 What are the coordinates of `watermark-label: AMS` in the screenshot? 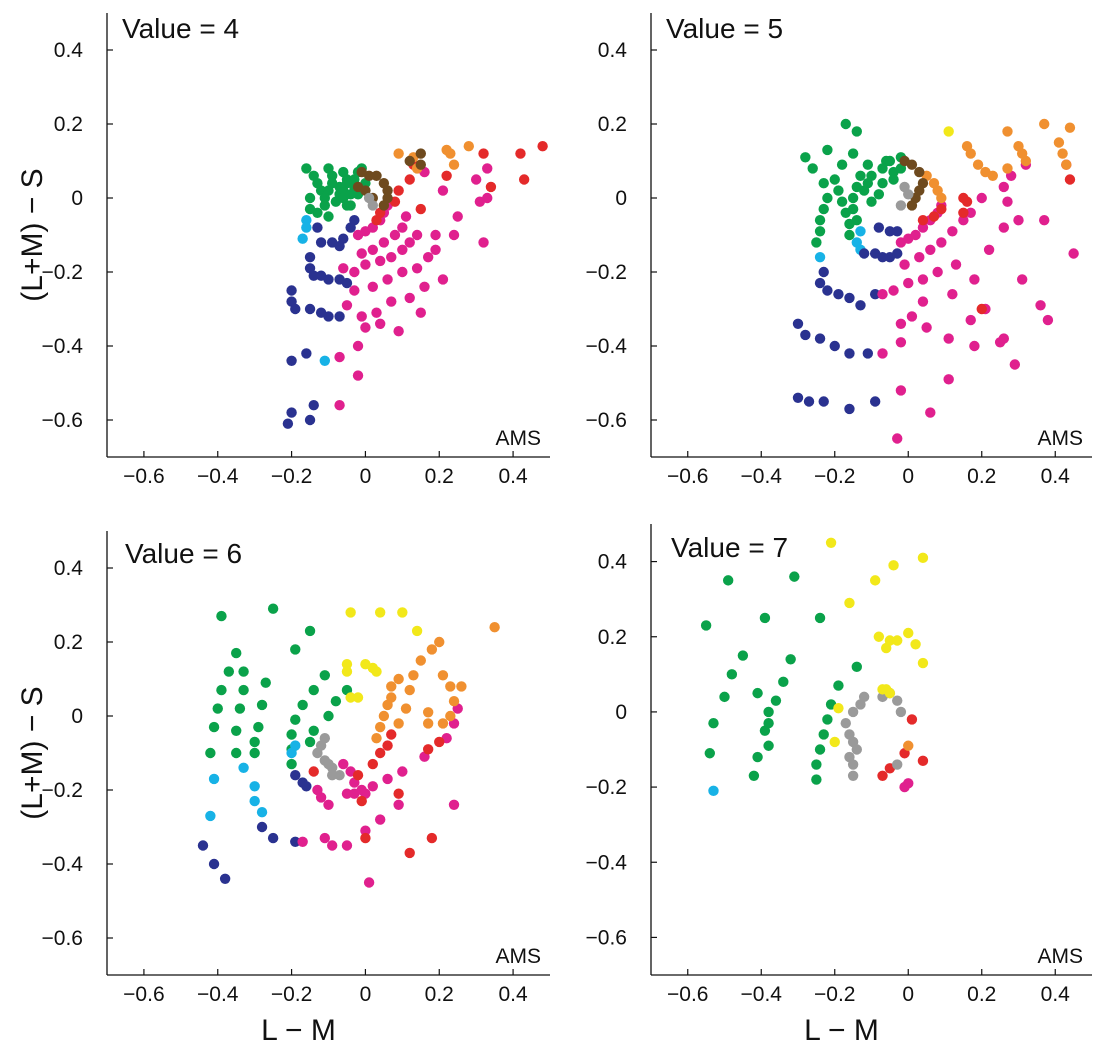 It's located at (1060, 956).